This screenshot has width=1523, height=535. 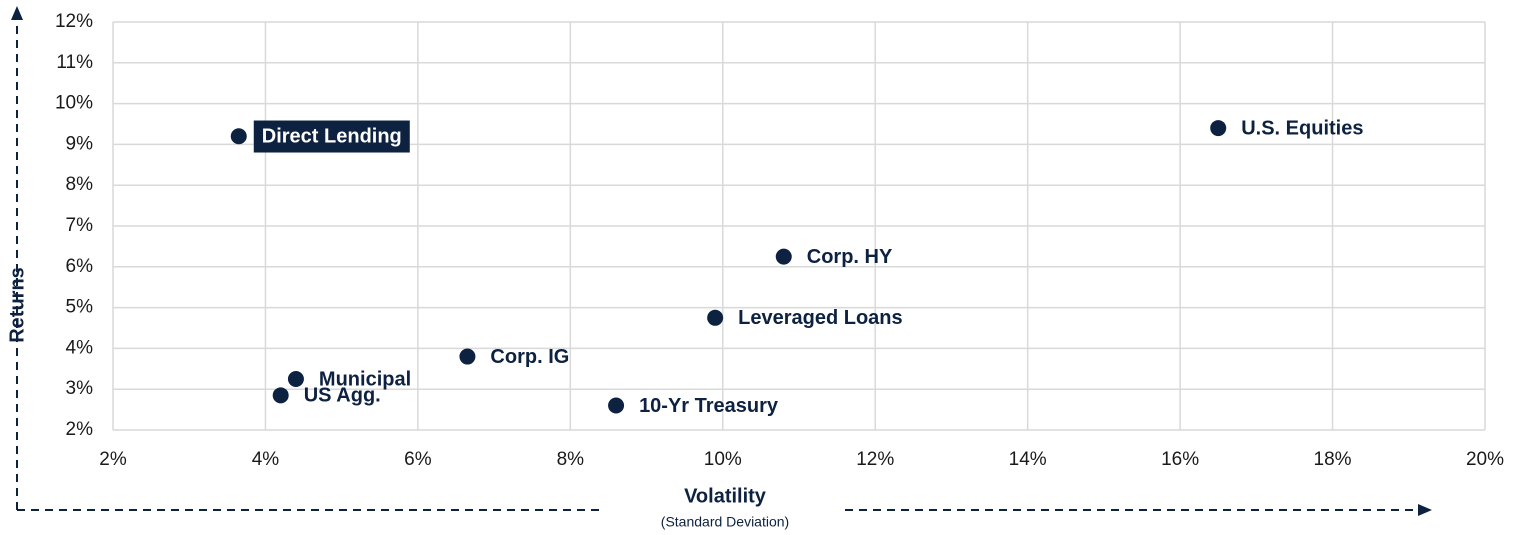 I want to click on y-tick-label: 11%, so click(x=74, y=62).